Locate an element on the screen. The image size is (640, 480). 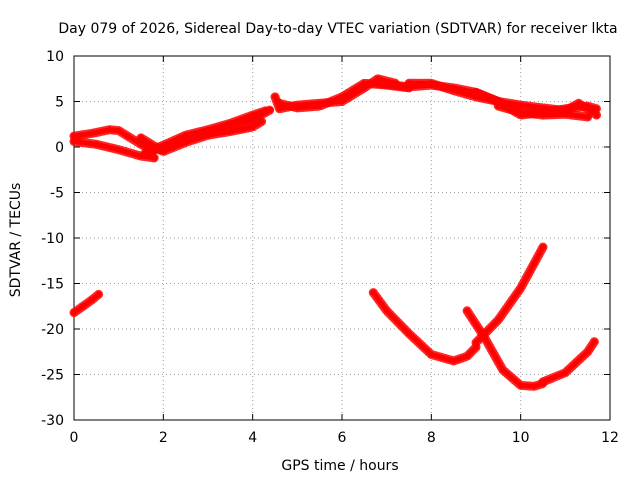
y-tick-label: -15 is located at coordinates (52, 285).